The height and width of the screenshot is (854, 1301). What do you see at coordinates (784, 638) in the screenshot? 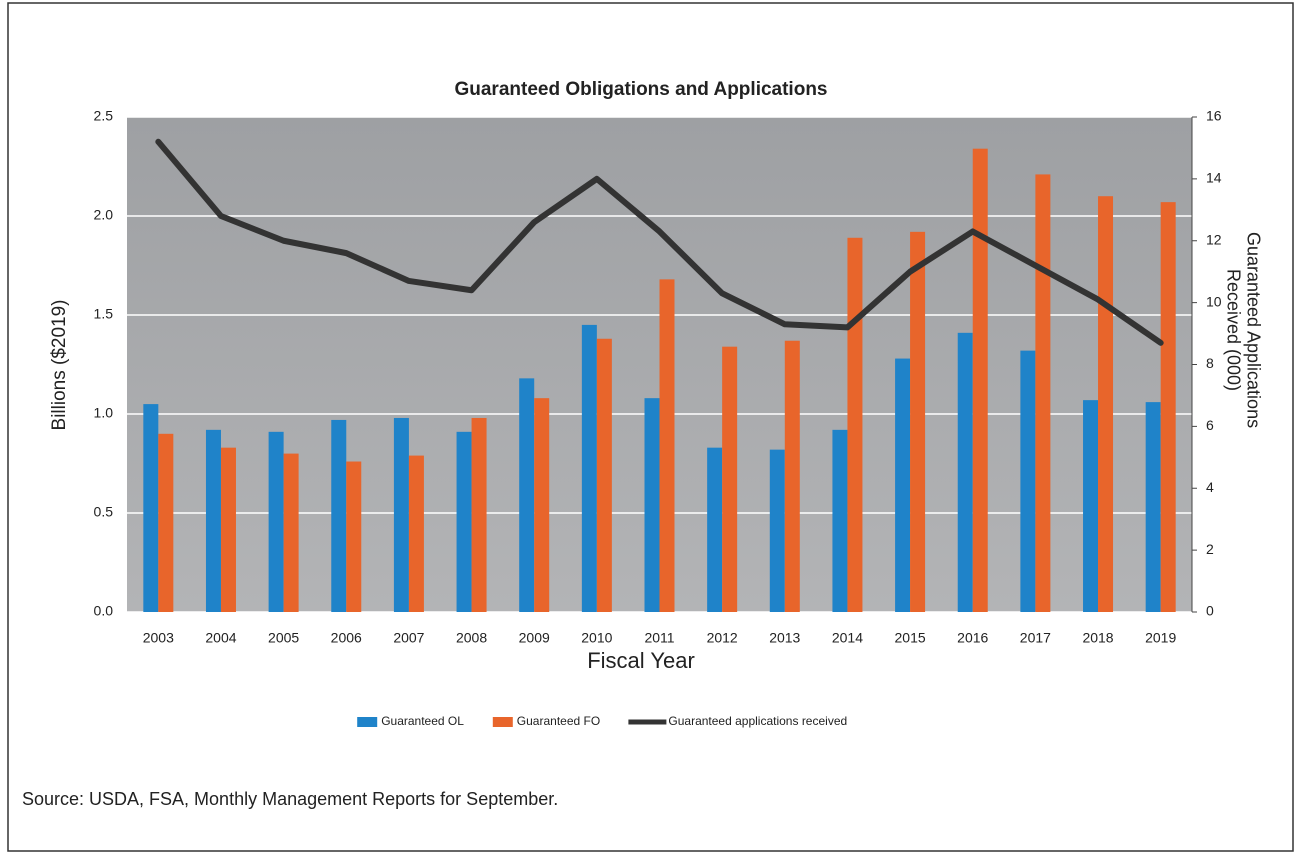
I see `x-tick-label: 2013` at bounding box center [784, 638].